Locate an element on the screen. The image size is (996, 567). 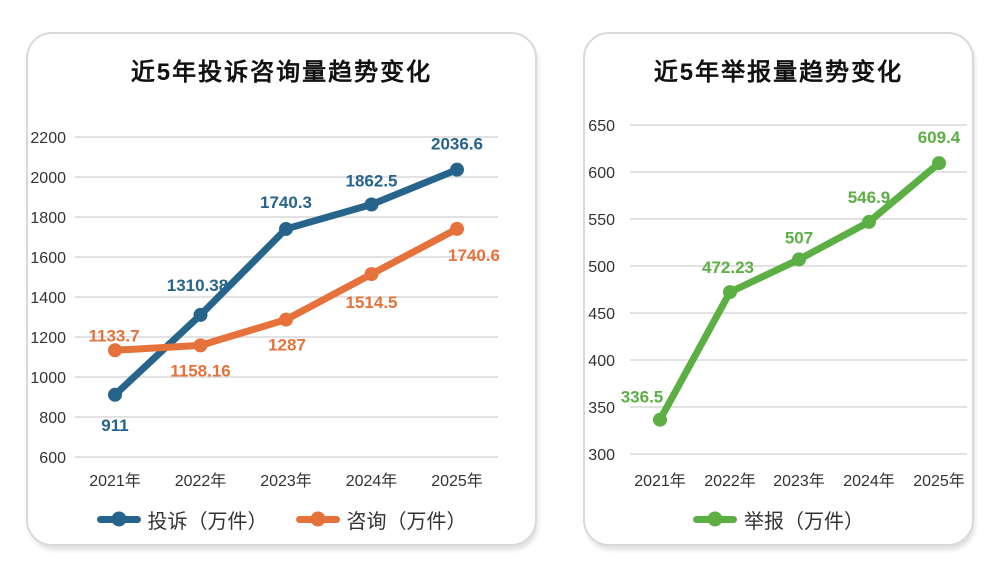
legend-item: 咨询（万件） is located at coordinates (381, 519).